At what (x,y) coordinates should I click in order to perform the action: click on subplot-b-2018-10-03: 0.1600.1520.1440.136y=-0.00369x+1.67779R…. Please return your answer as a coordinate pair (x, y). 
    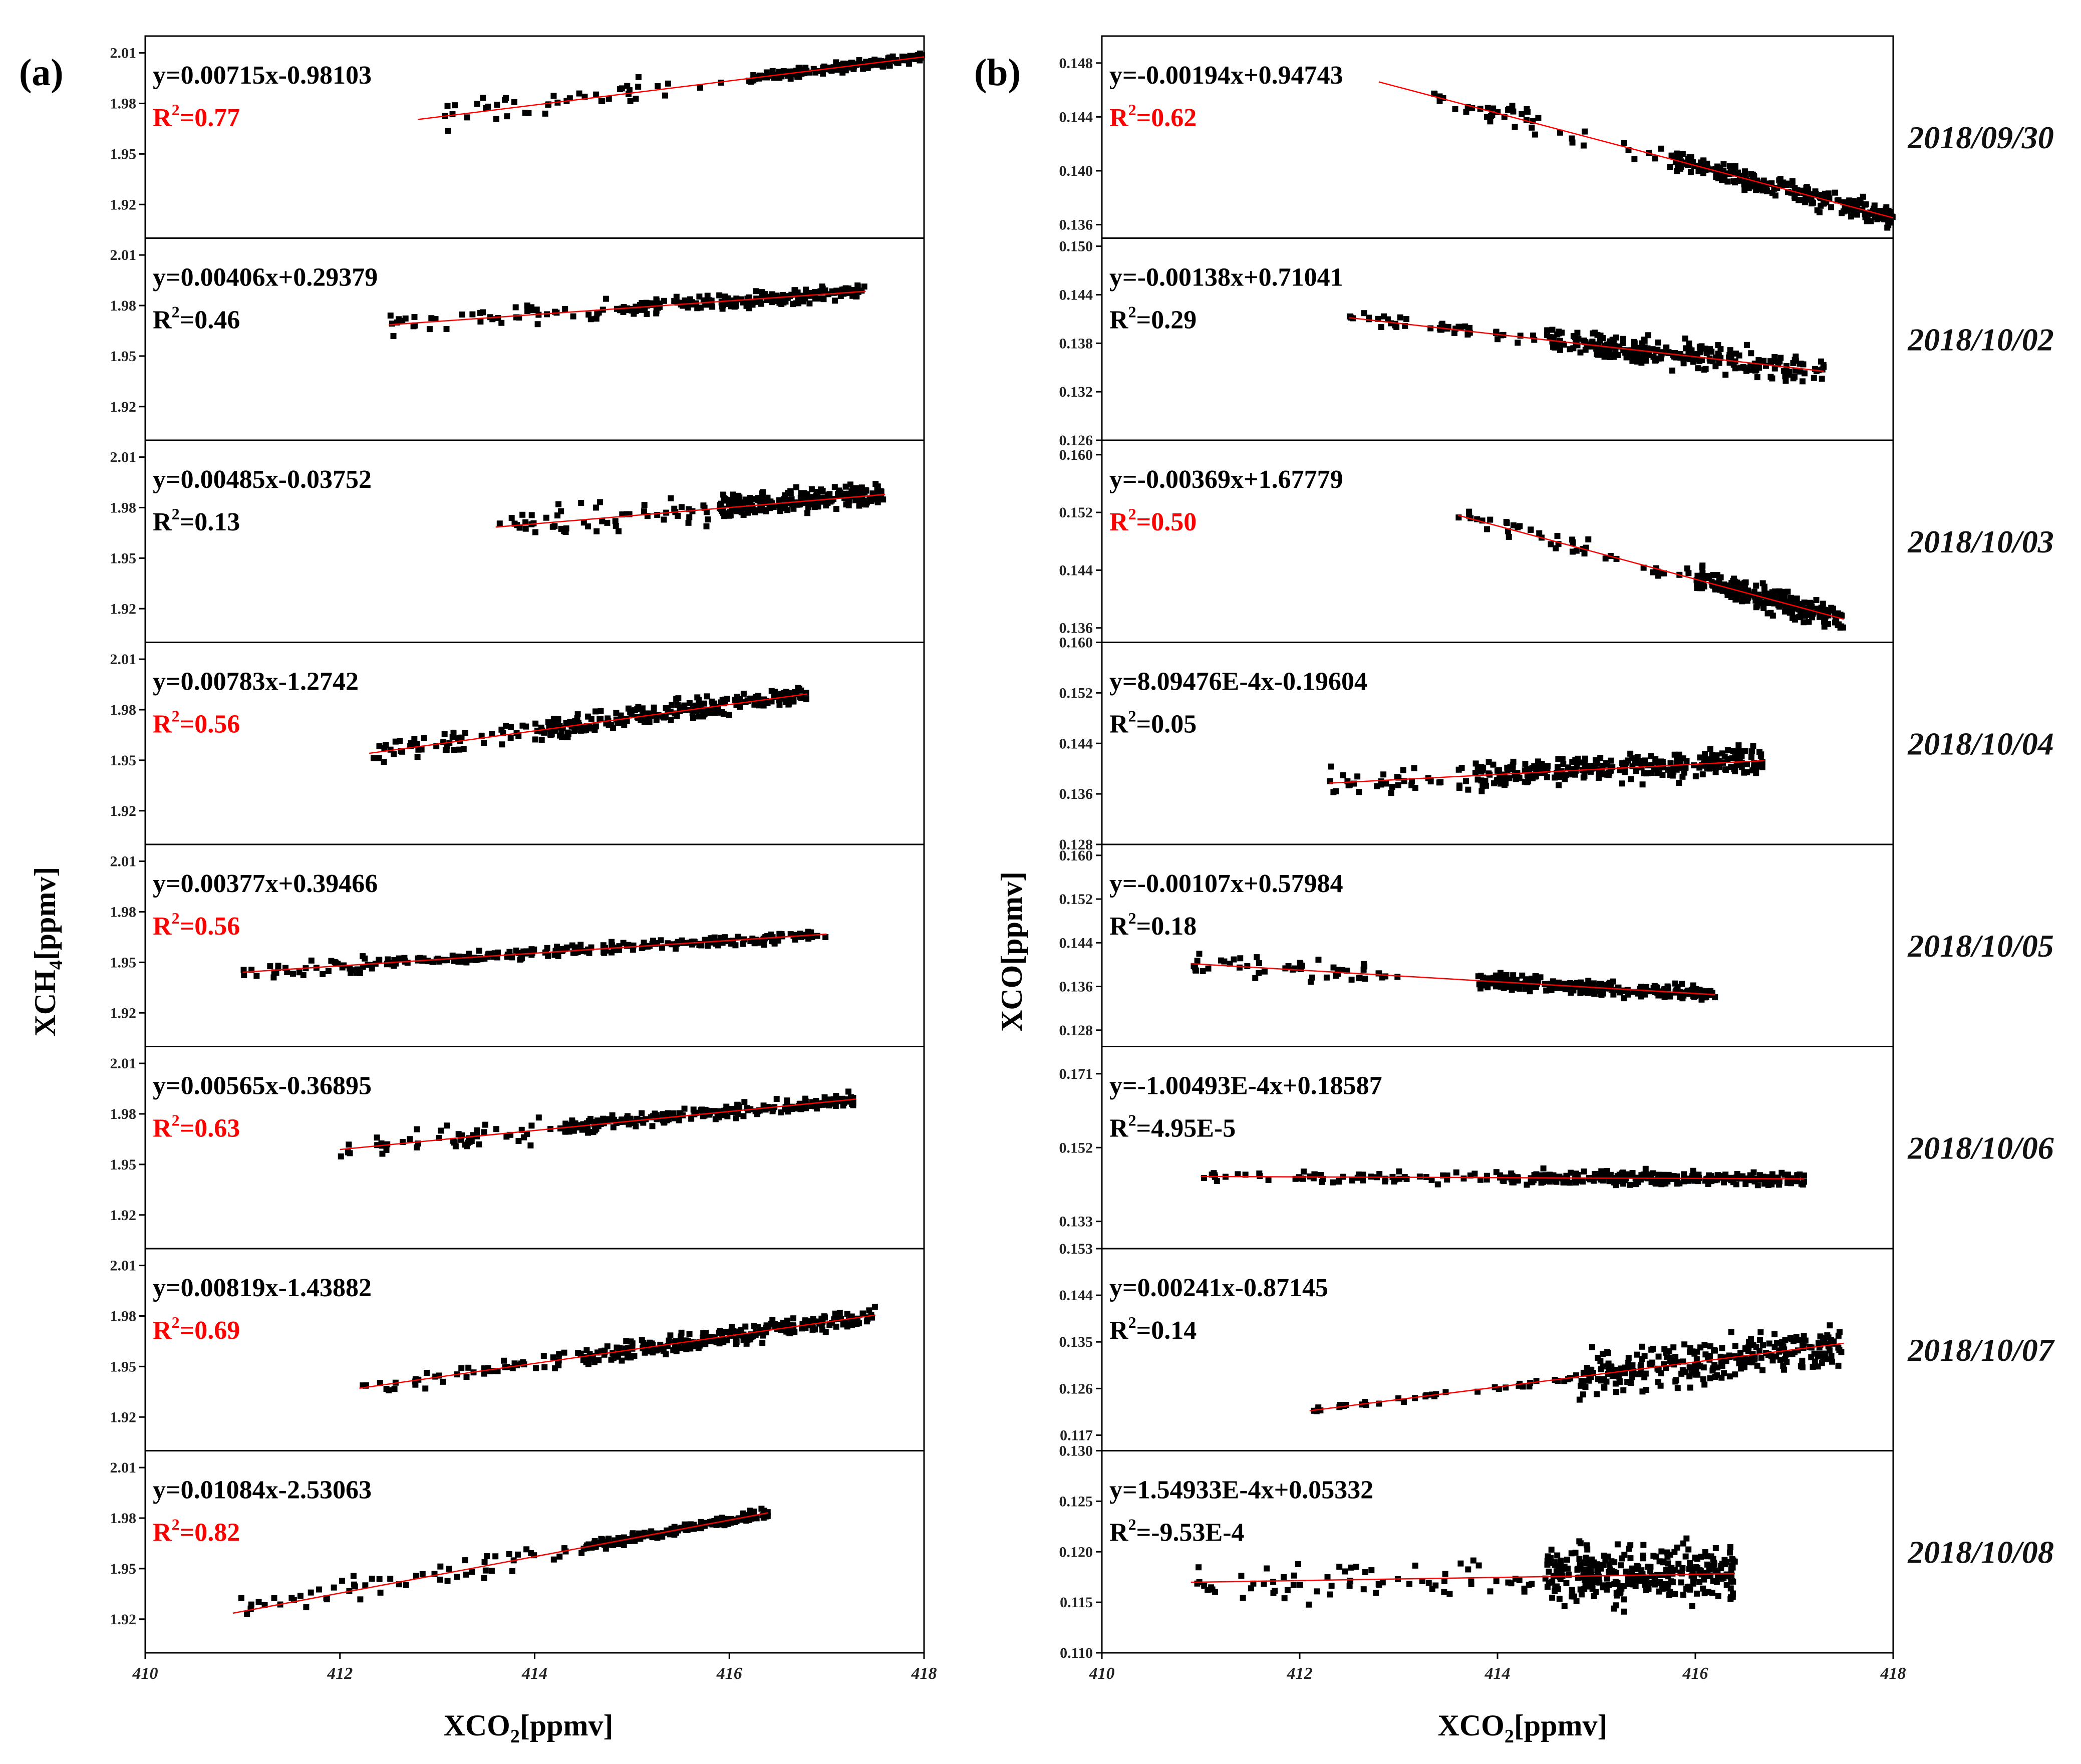
    Looking at the image, I should click on (1556, 541).